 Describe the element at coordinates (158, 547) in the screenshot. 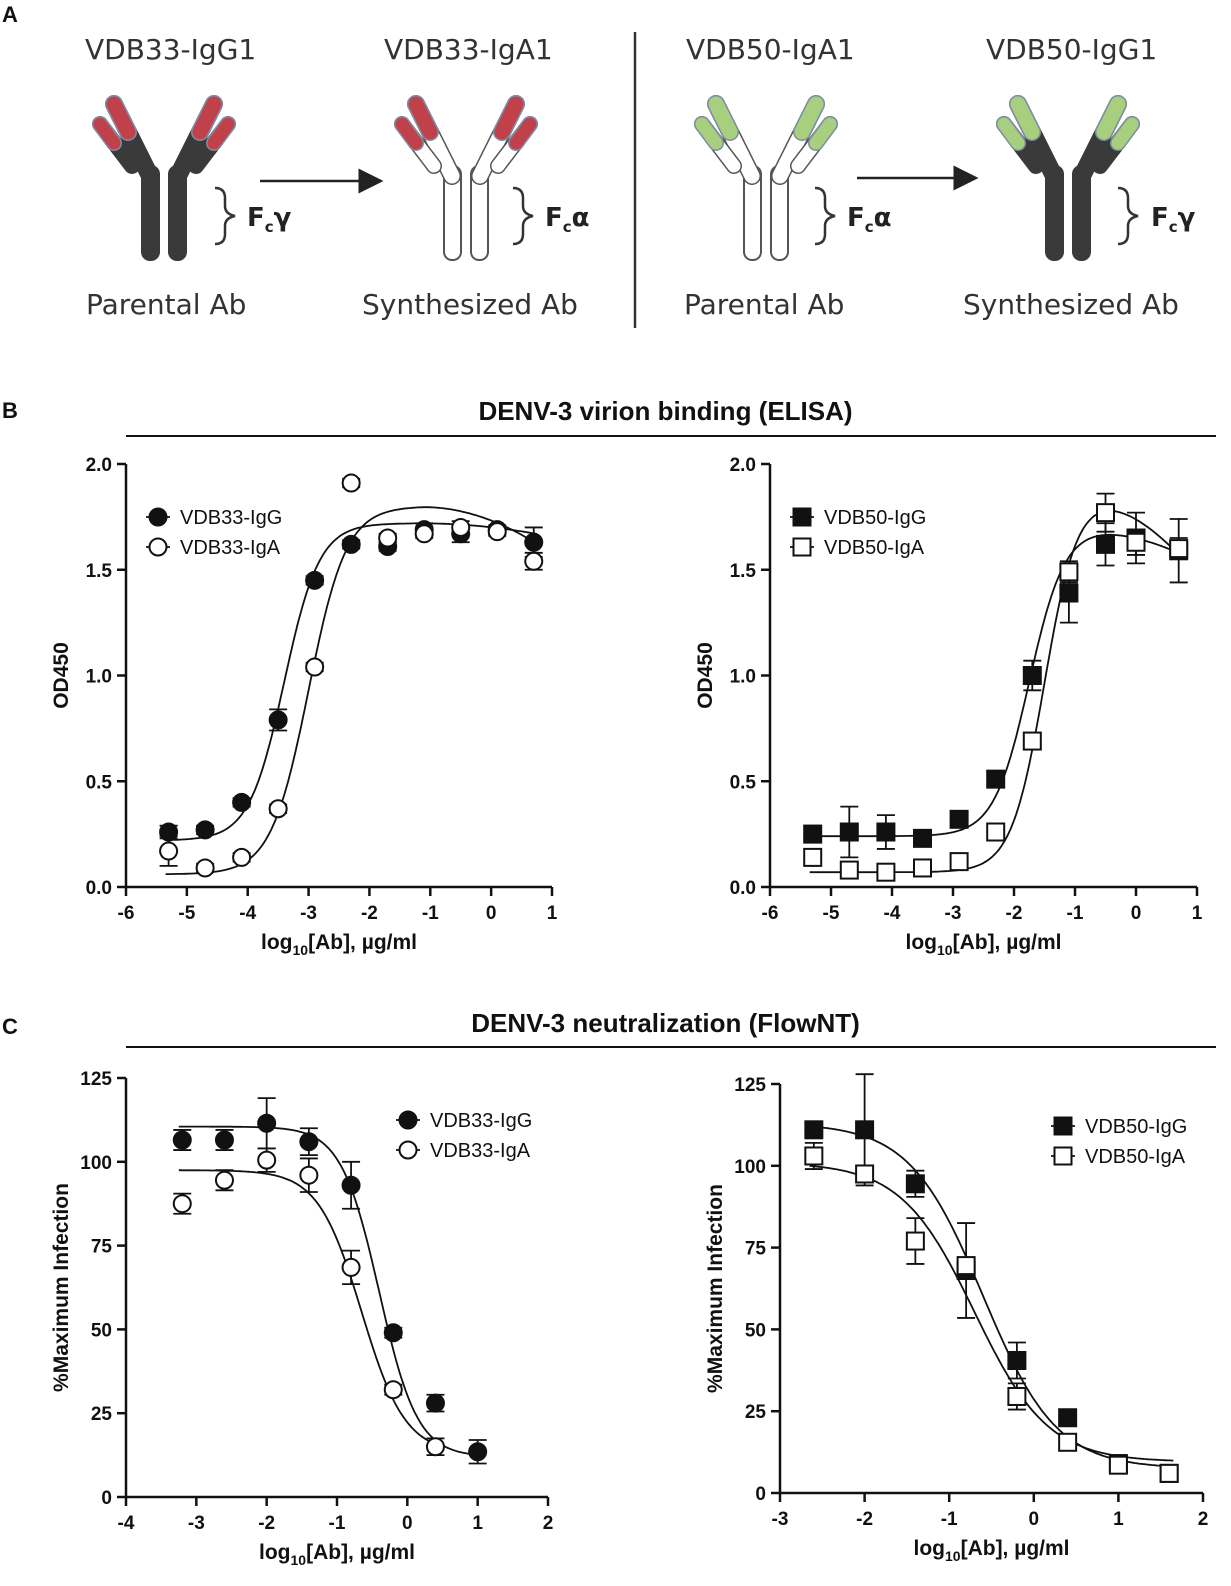

I see `legend-marker-VDB33-IgA` at that location.